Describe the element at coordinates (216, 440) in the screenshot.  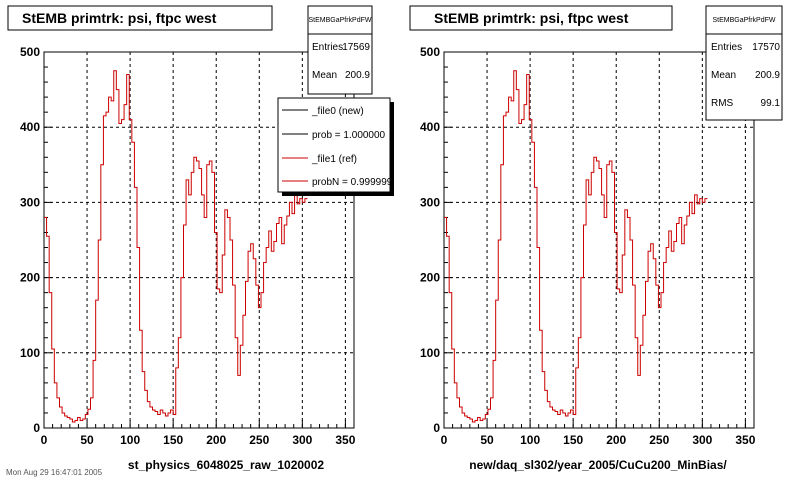
I see `left-x-tick-label: 200` at that location.